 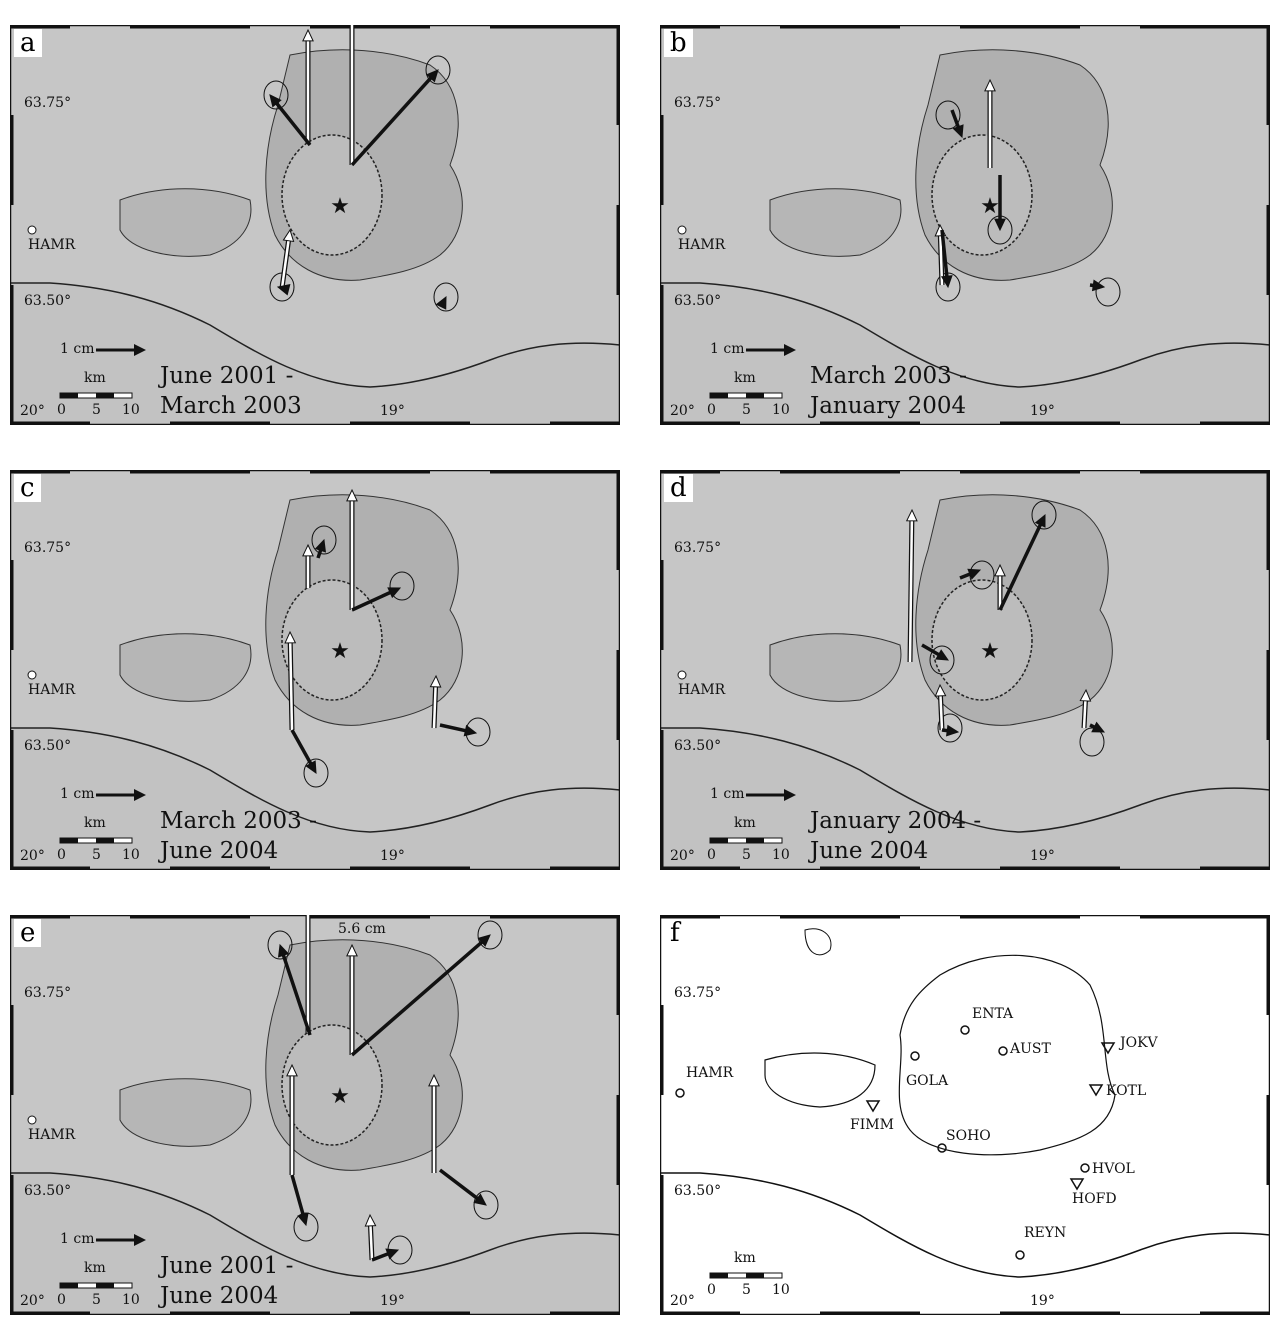 I want to click on station-fimm: FIMM, so click(x=872, y=1125).